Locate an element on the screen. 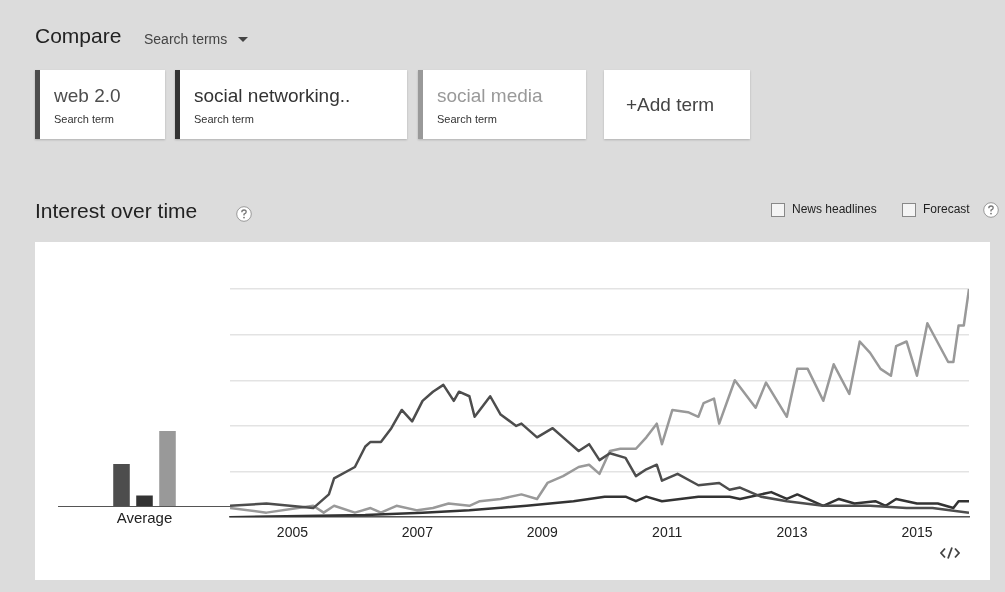  chart-title: Interest over time is located at coordinates (116, 211).